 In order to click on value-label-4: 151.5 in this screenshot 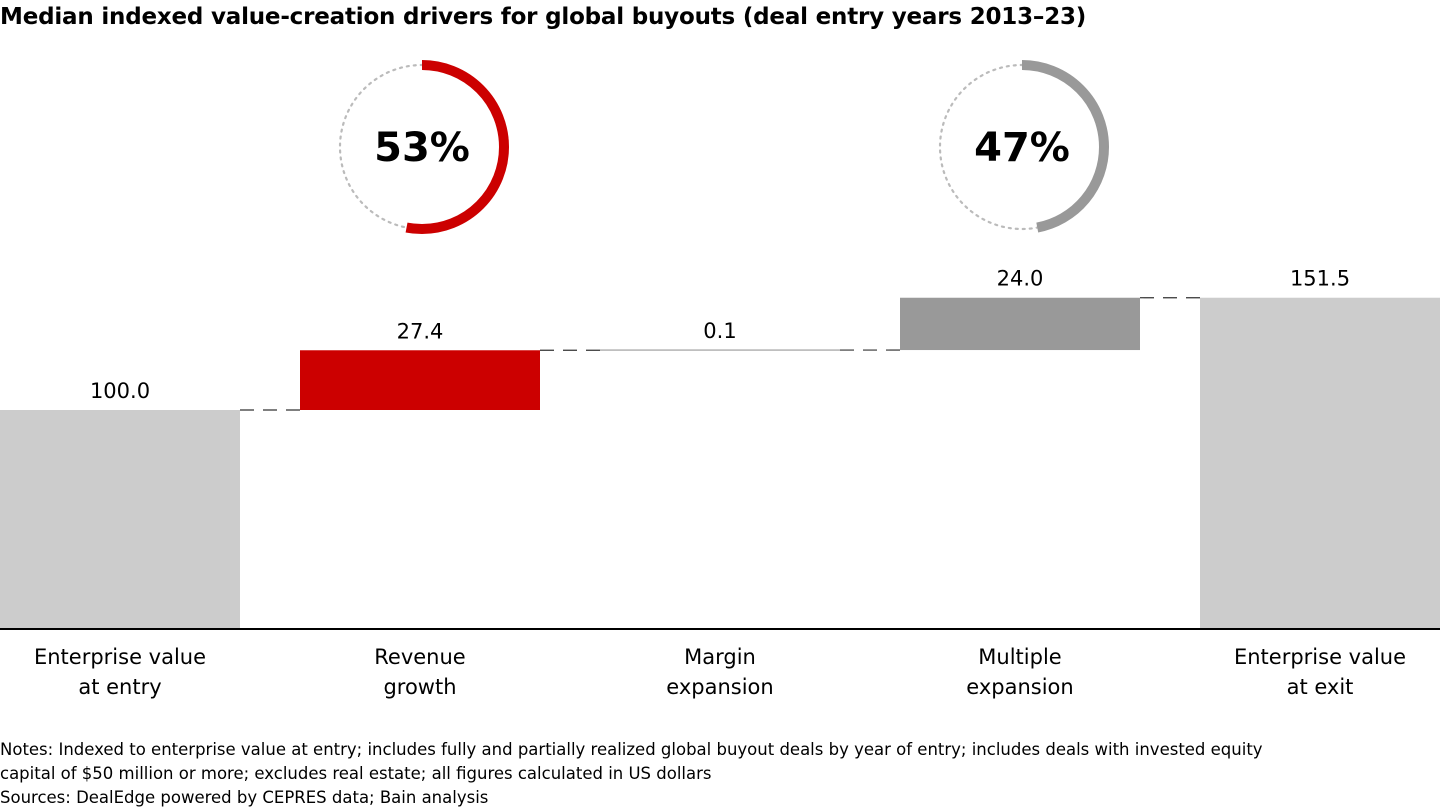, I will do `click(1320, 279)`.